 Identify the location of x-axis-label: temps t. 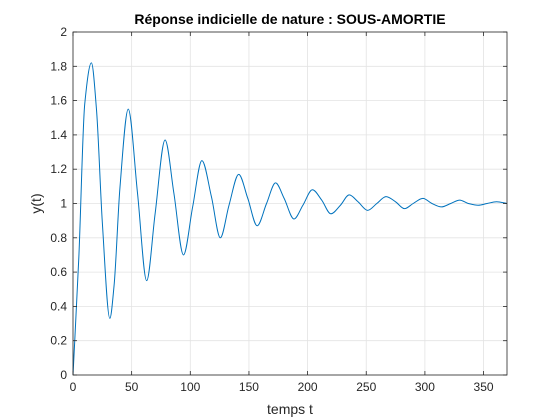
(290, 409).